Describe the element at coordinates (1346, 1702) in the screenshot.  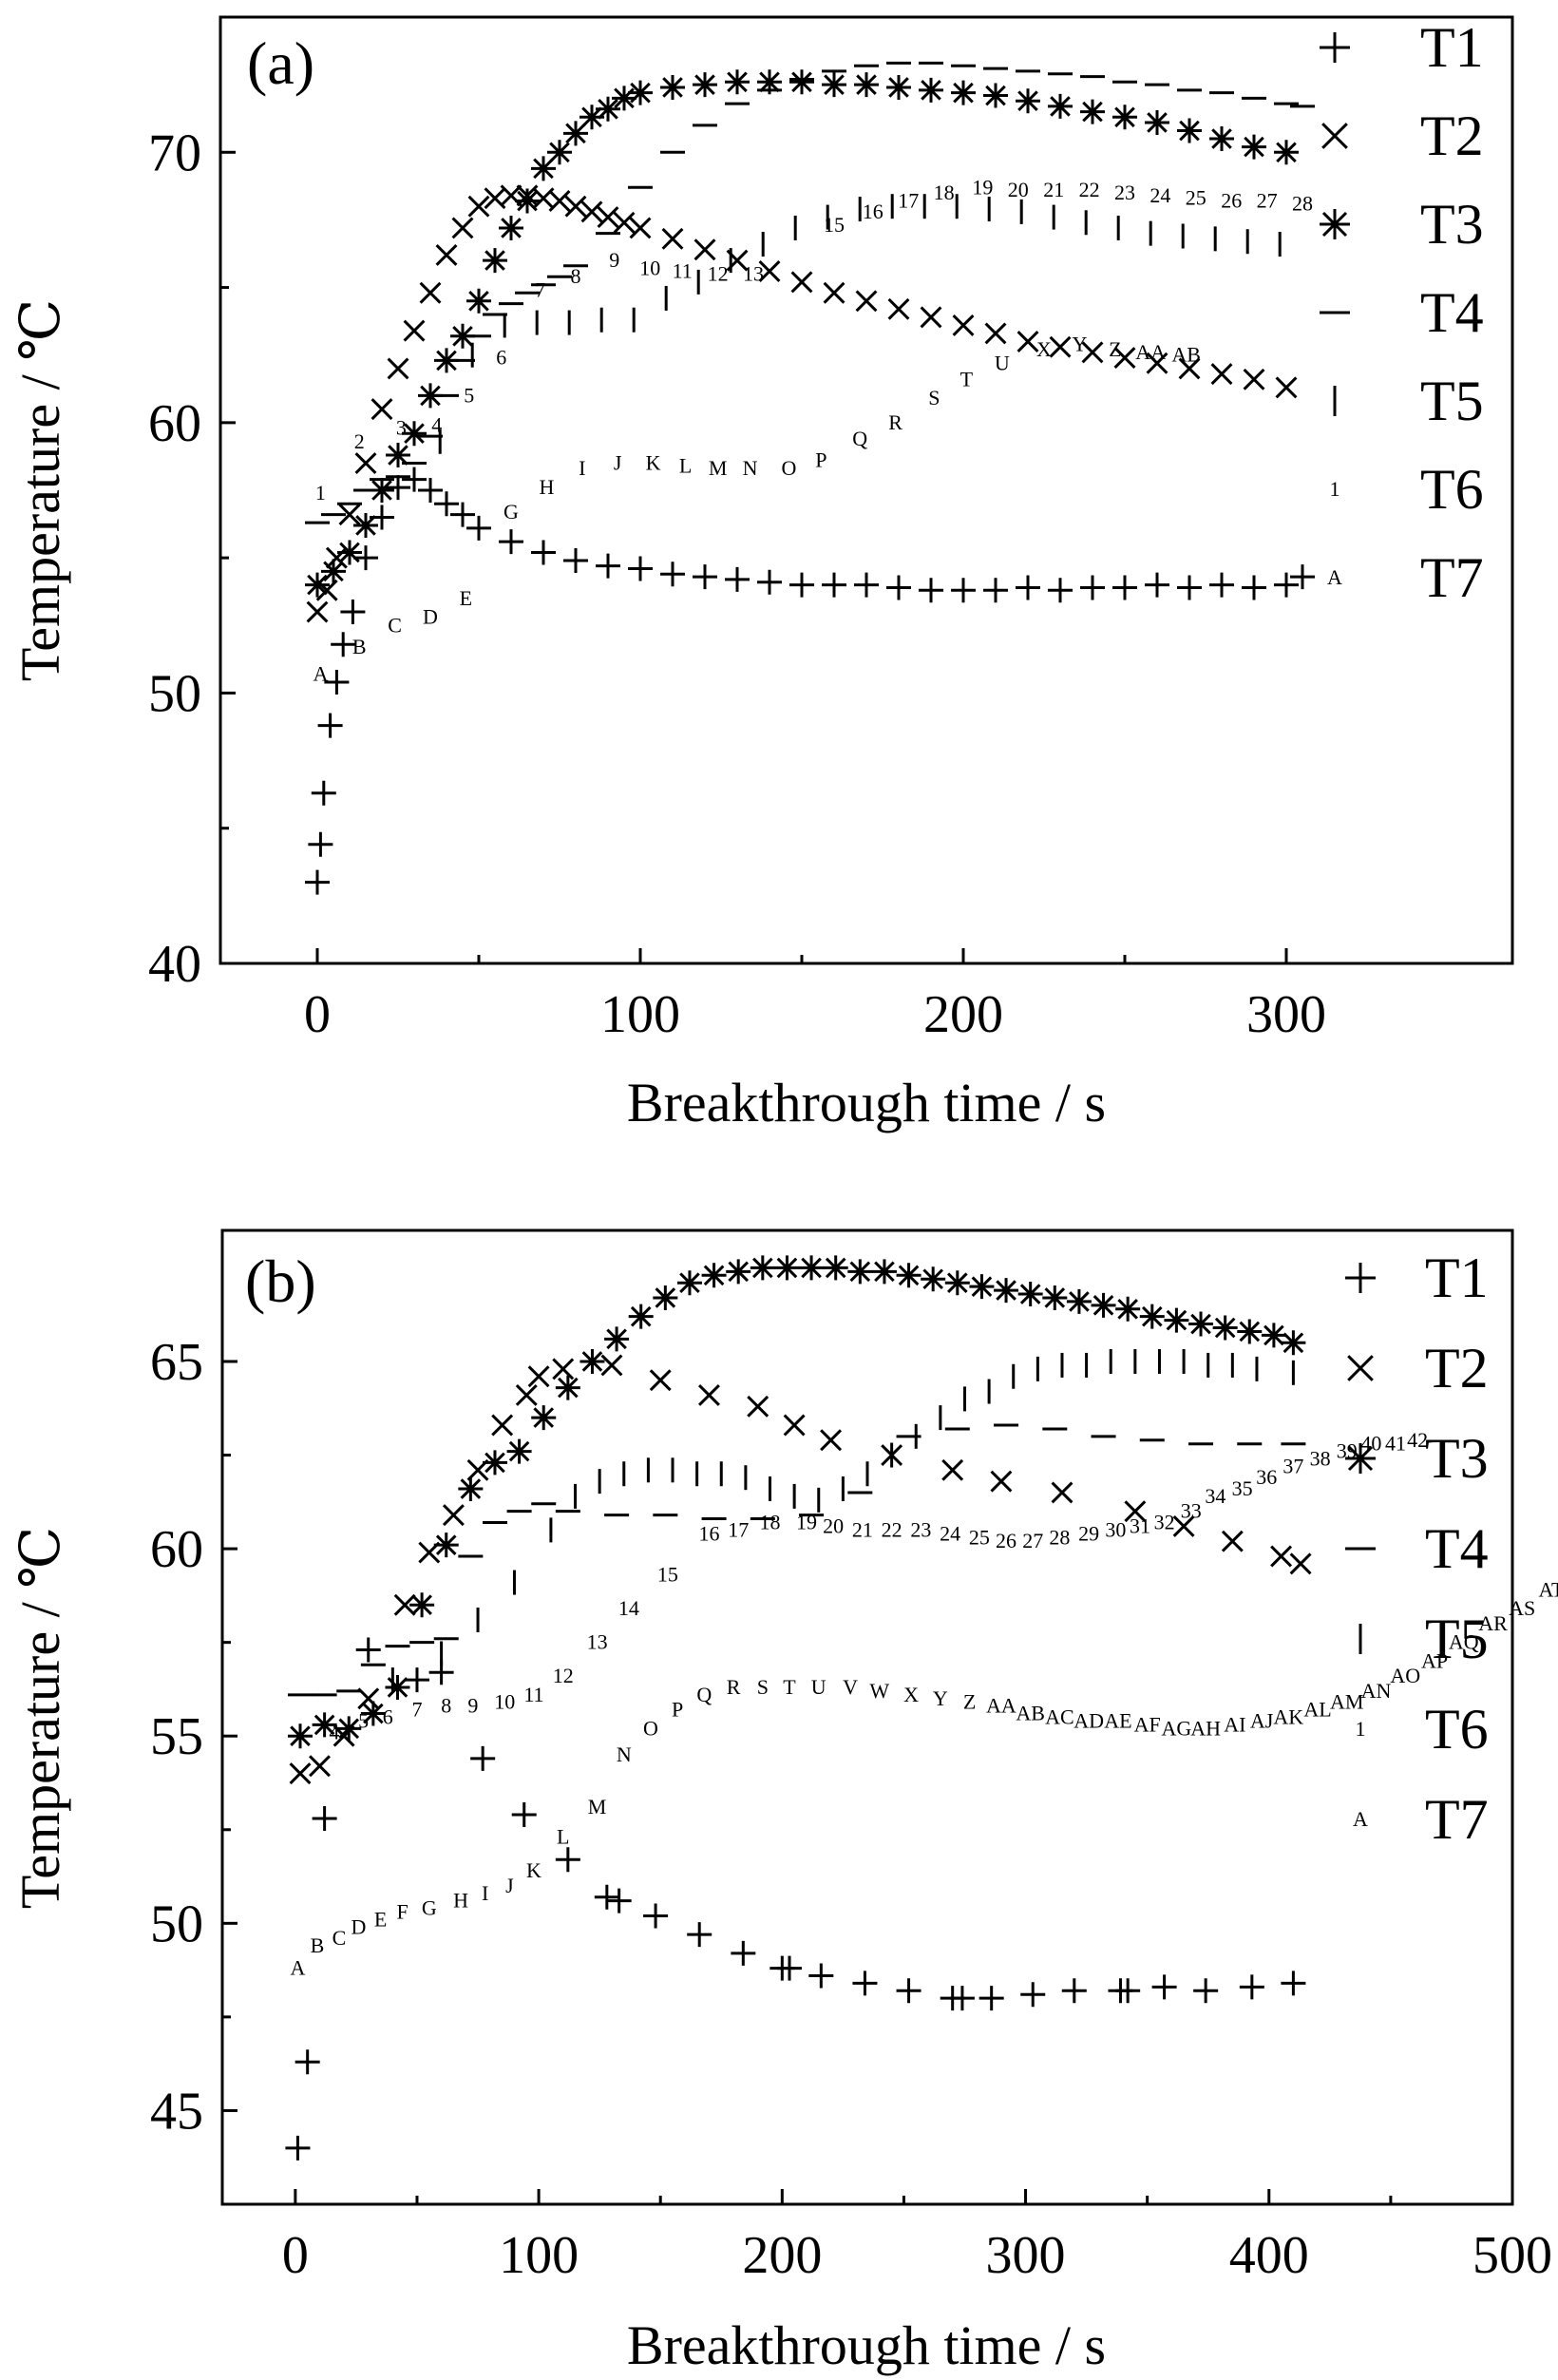
I see `point-T7: AM` at that location.